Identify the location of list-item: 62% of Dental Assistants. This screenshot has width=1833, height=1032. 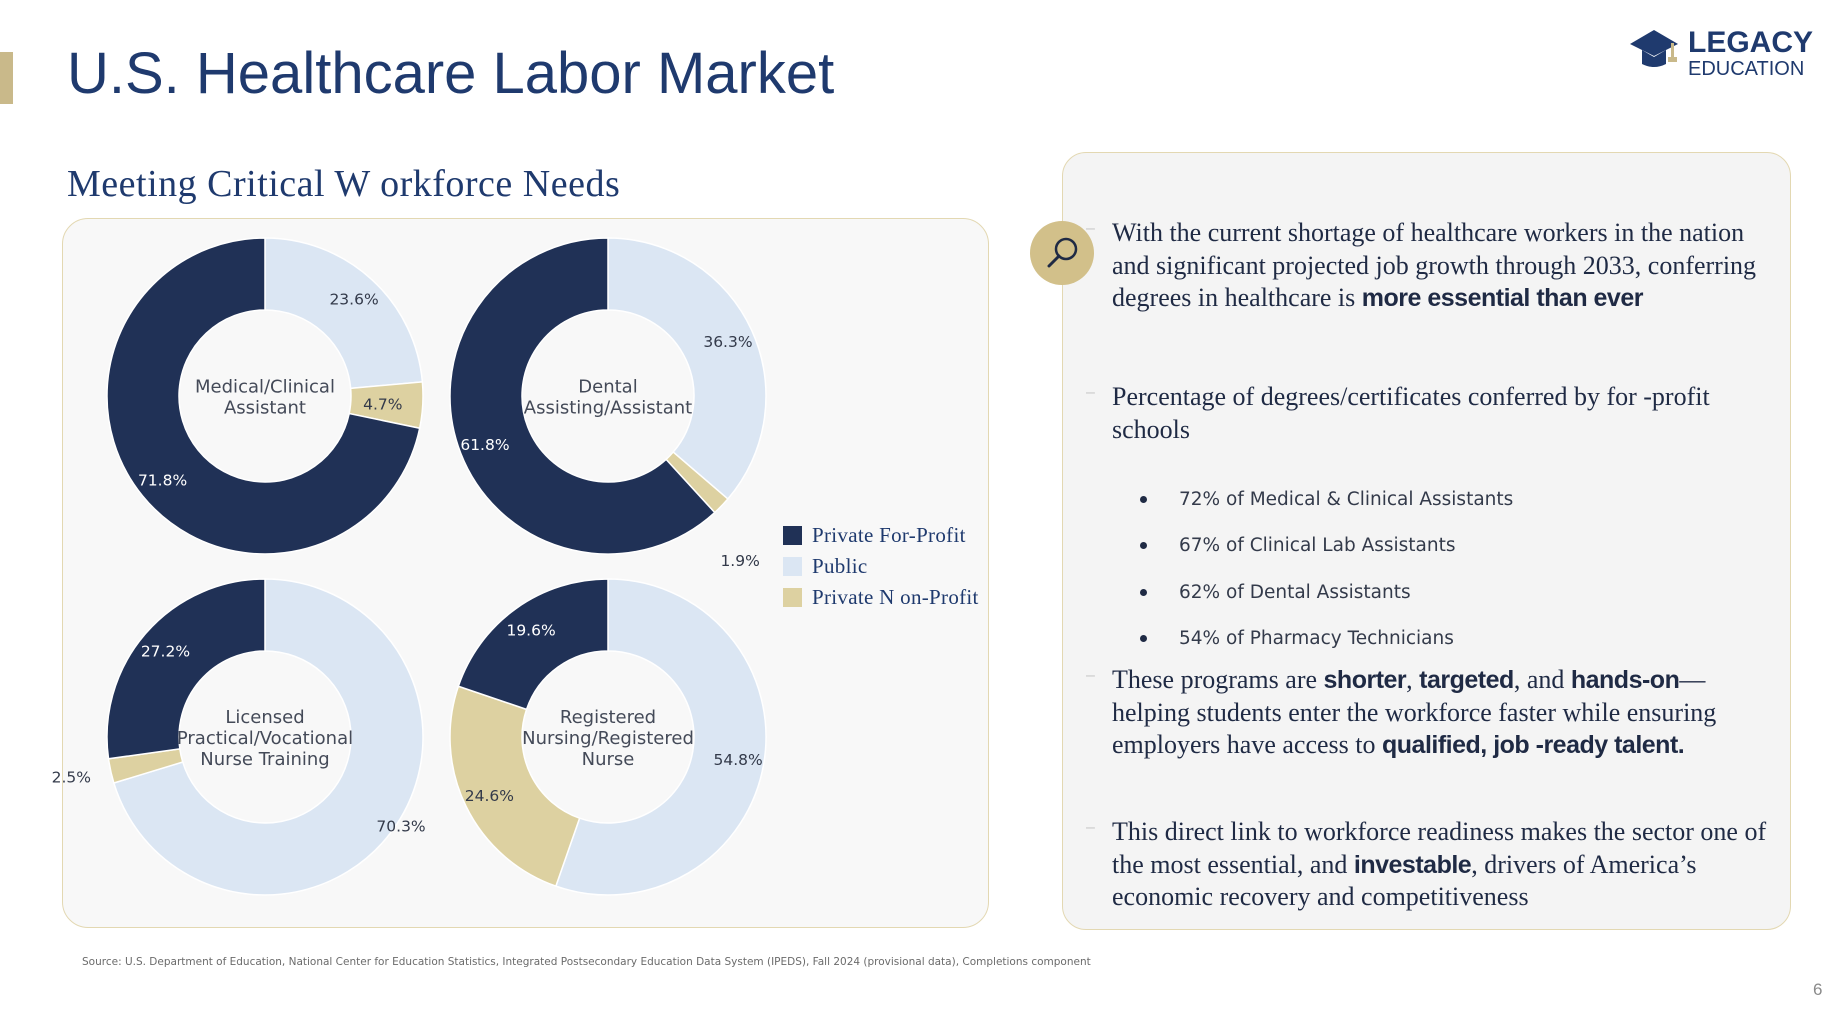
(1326, 592).